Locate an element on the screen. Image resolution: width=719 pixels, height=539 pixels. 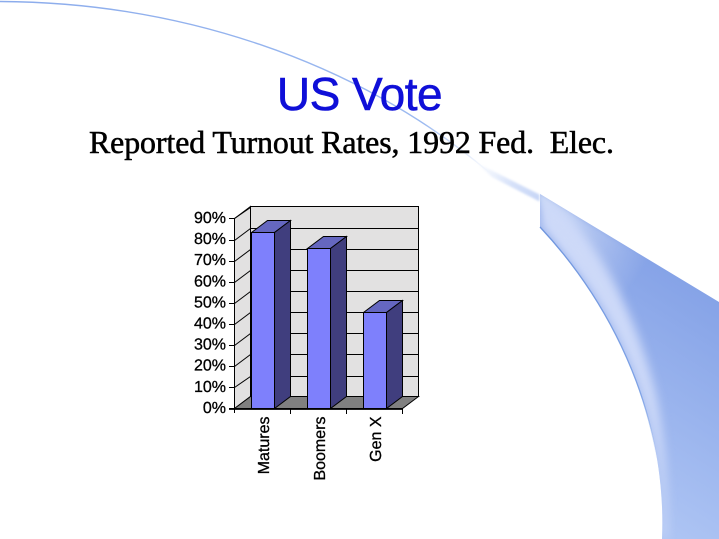
svg-text: 0% is located at coordinates (214, 408).